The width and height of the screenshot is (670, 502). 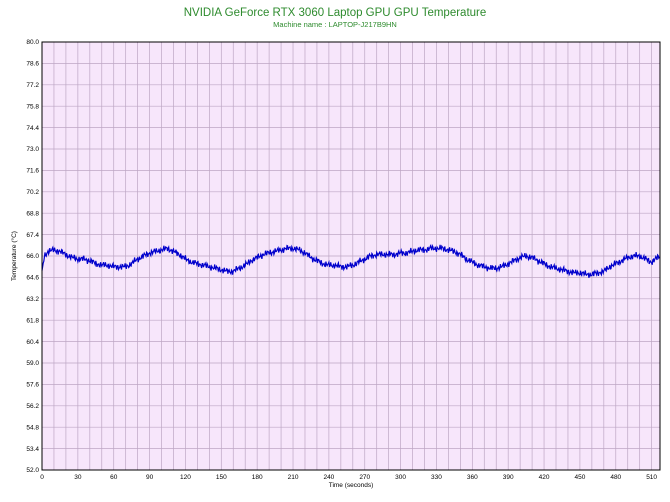 What do you see at coordinates (651, 477) in the screenshot?
I see `x-tick-label: 510` at bounding box center [651, 477].